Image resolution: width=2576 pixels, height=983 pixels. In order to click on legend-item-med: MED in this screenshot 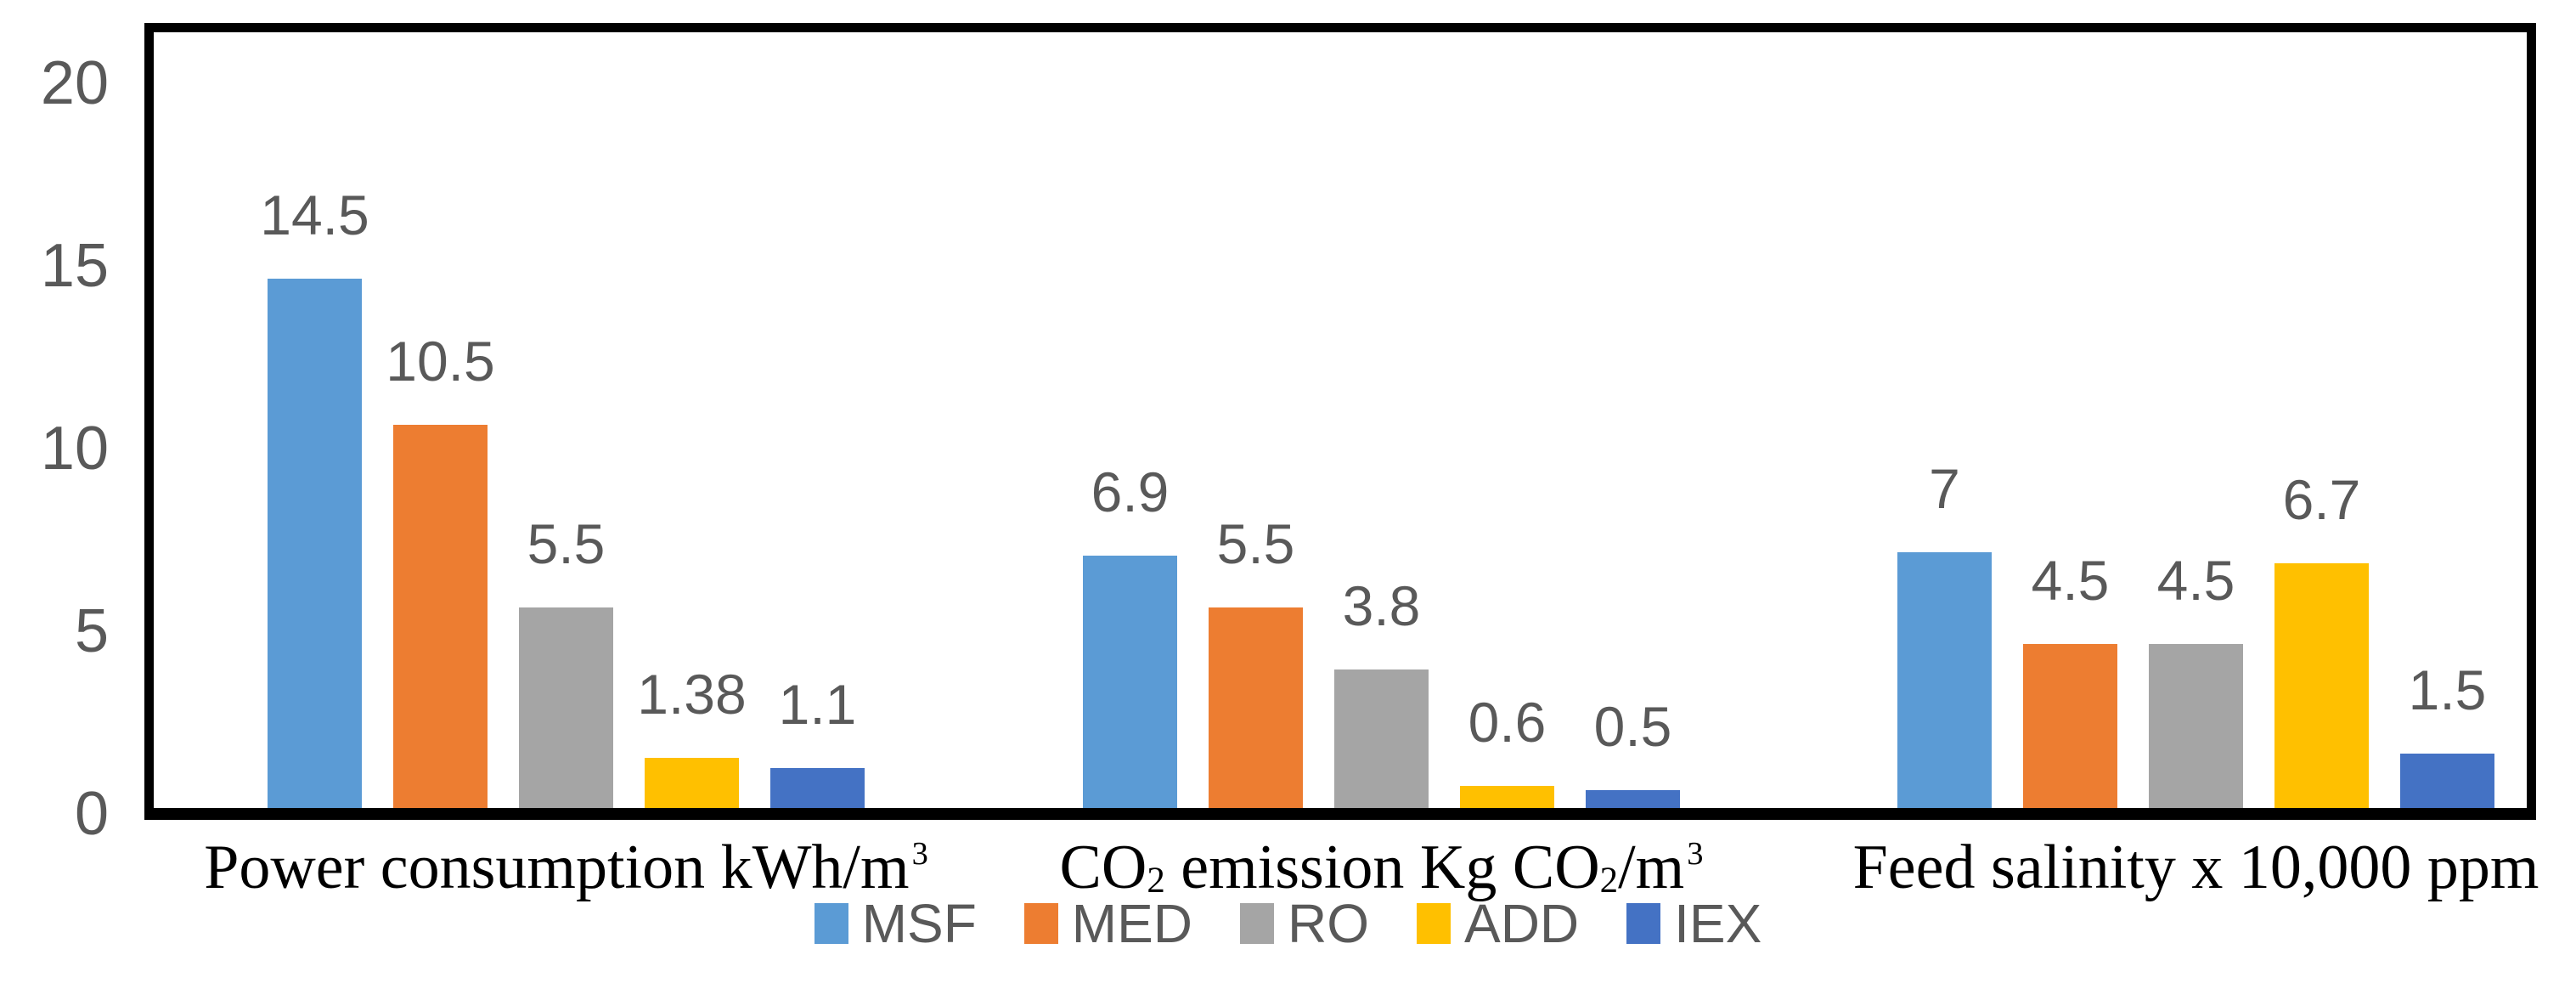, I will do `click(1108, 923)`.